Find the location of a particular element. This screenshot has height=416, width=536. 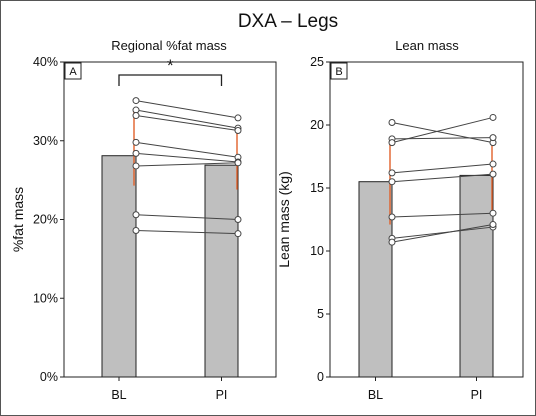

panel-b-letter: B is located at coordinates (338, 72).